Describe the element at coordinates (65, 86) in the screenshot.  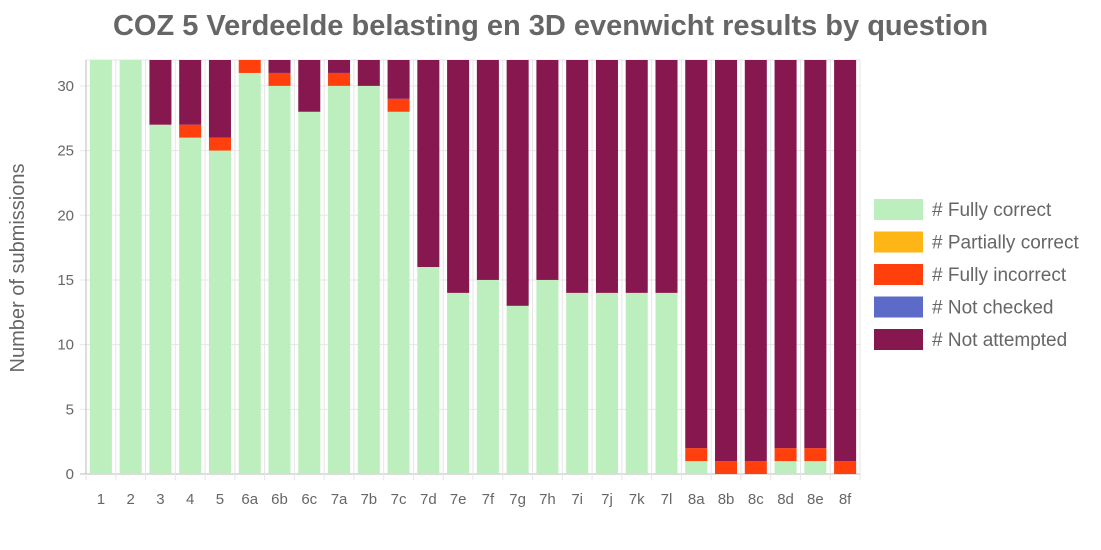
I see `y-tick-label: 30` at that location.